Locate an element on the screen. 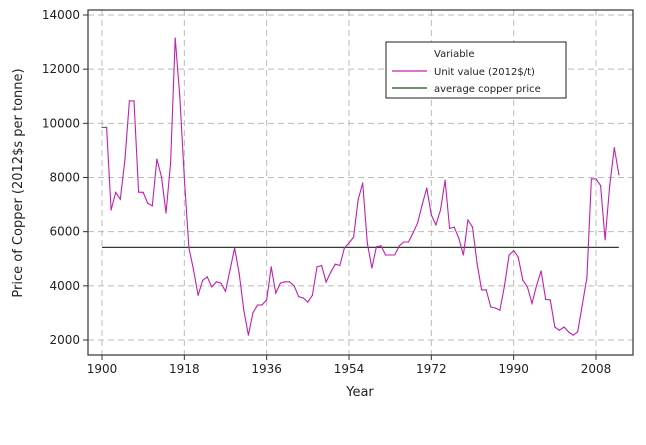 This screenshot has width=646, height=445. y-tick-label: 12000 is located at coordinates (61, 69).